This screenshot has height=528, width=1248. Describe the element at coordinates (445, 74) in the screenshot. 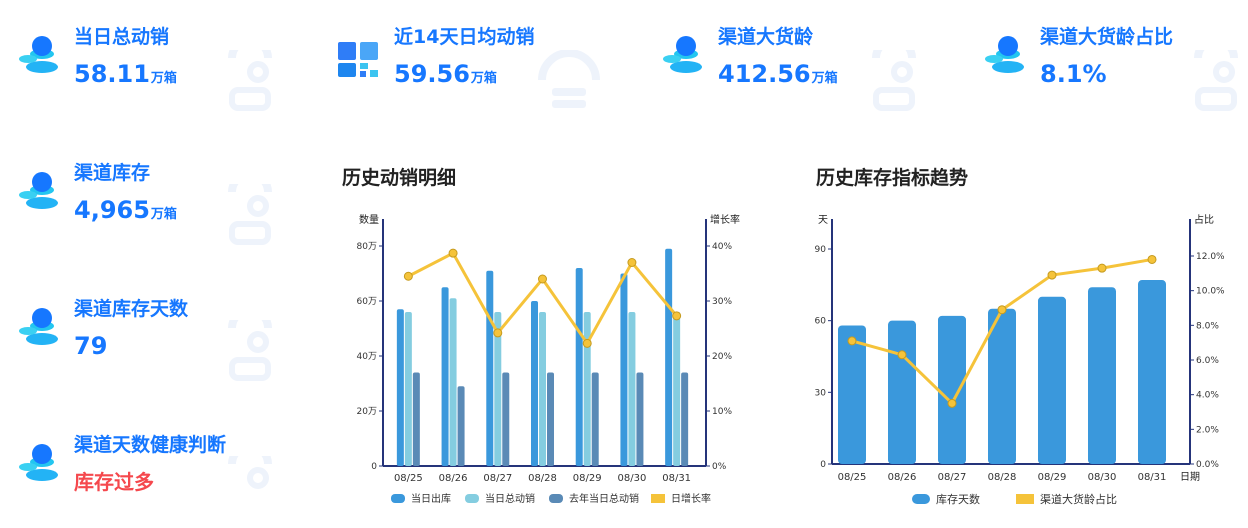

I see `kpi-value: 59.56万箱` at that location.